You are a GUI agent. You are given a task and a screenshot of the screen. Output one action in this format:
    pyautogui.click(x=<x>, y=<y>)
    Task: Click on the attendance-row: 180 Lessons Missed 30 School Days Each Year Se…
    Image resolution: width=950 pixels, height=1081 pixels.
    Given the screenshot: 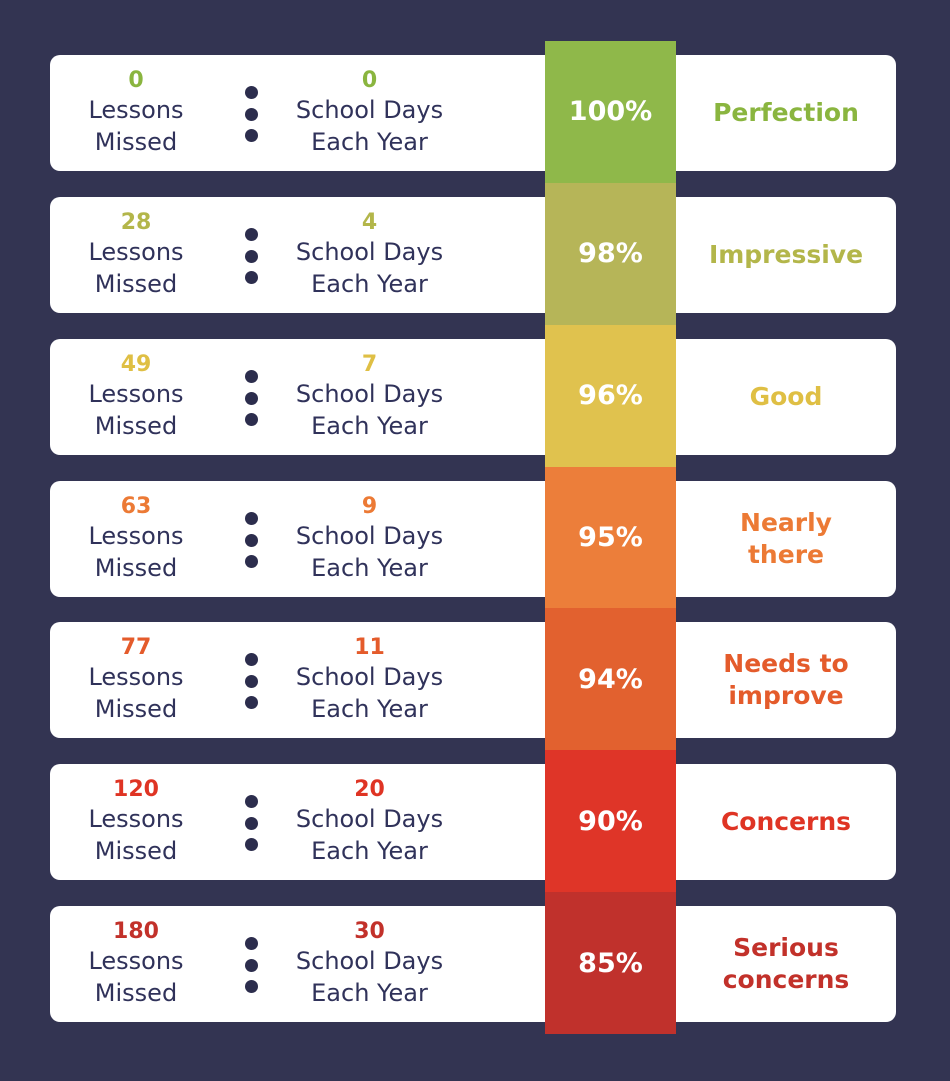 What is the action you would take?
    pyautogui.click(x=473, y=964)
    